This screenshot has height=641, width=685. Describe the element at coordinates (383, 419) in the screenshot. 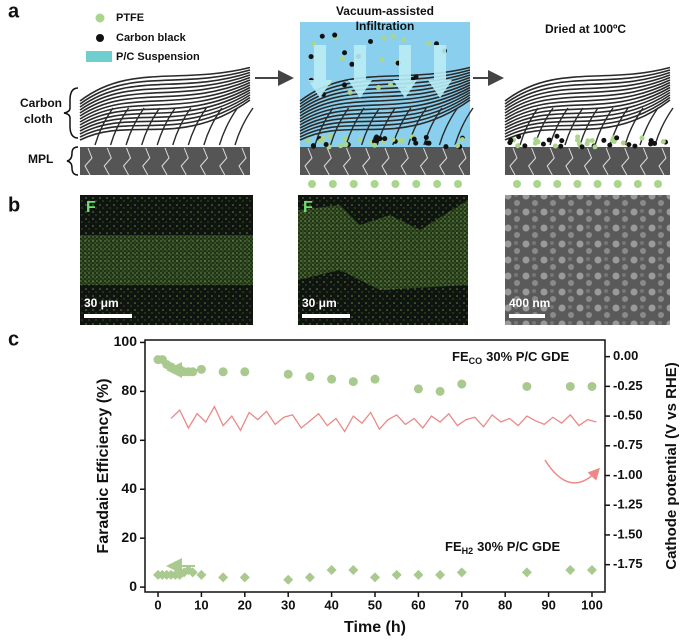

I see `potential-line` at that location.